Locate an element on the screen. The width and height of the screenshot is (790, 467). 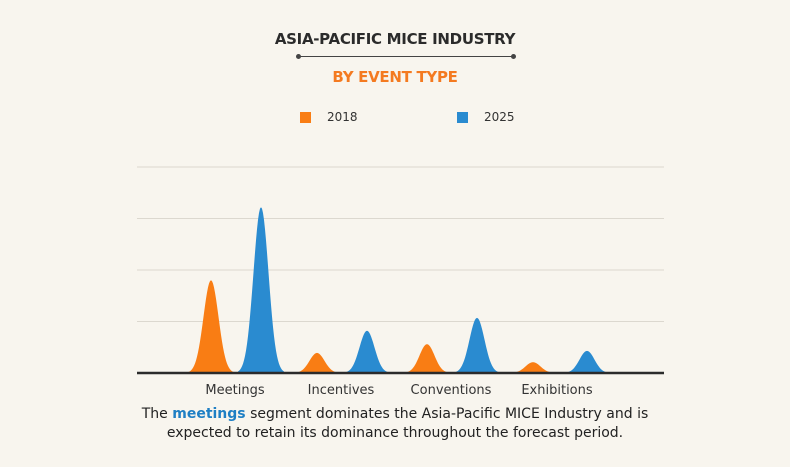
title-divider is located at coordinates (406, 56).